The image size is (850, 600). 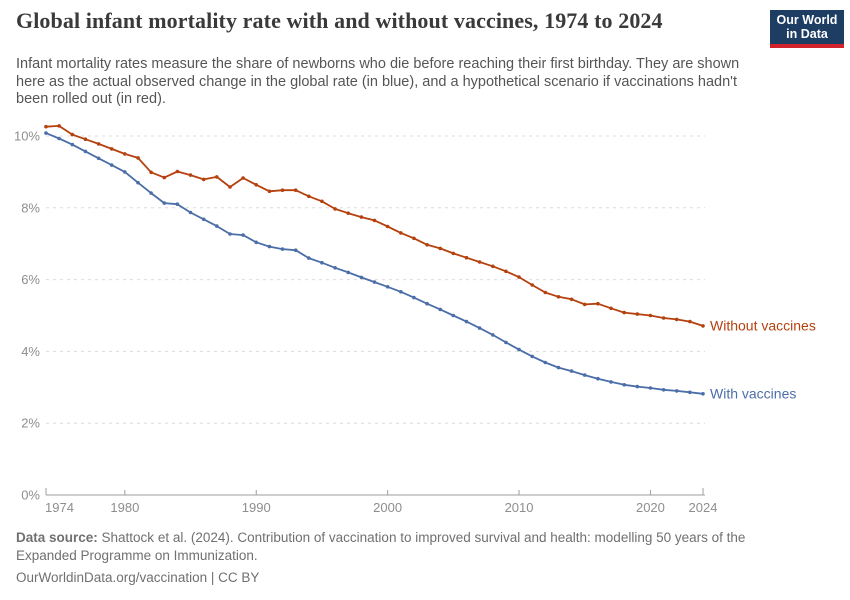 What do you see at coordinates (753, 393) in the screenshot?
I see `series-label-with-vaccines: With vaccines` at bounding box center [753, 393].